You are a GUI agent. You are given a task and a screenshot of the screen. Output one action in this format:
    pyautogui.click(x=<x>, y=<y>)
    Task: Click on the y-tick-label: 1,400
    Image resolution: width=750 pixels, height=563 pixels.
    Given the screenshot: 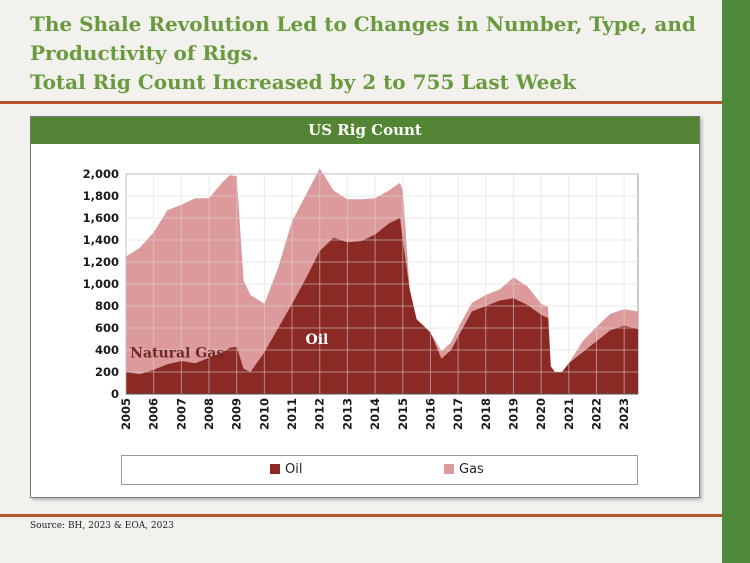 What is the action you would take?
    pyautogui.click(x=101, y=240)
    